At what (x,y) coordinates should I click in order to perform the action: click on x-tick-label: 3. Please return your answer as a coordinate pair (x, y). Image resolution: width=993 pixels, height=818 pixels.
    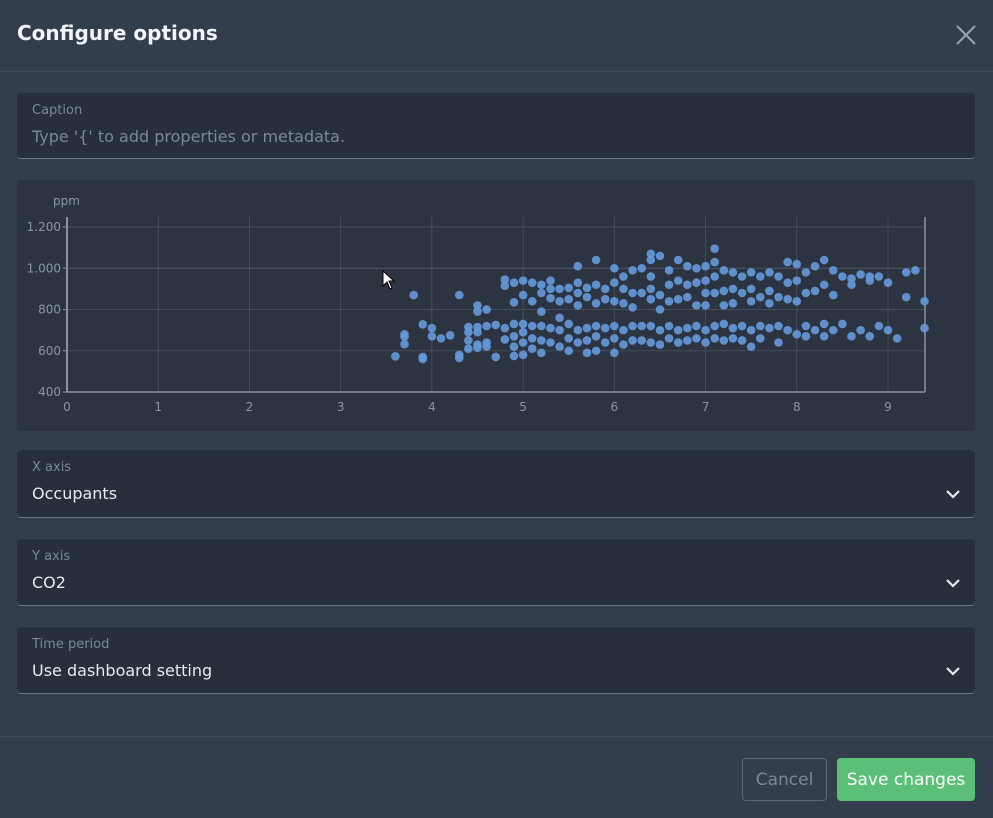
    Looking at the image, I should click on (341, 407).